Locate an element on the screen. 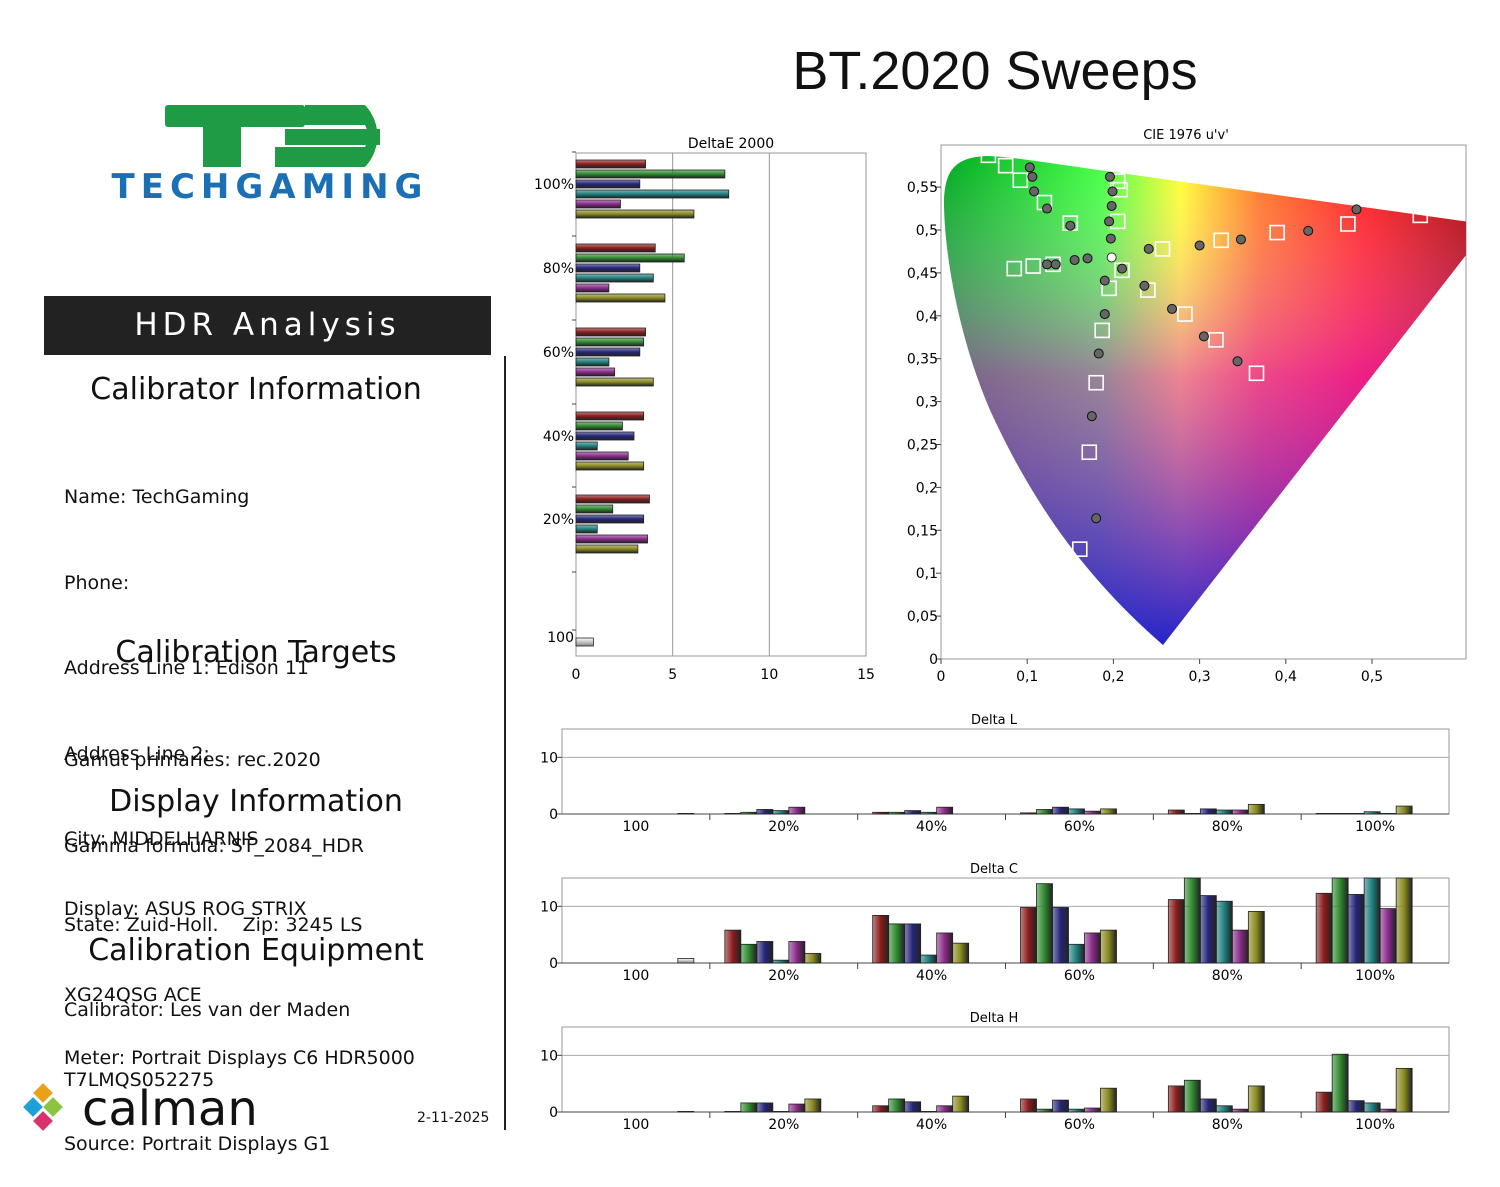 Image resolution: width=1500 pixels, height=1187 pixels. delta-l-category-label: 20% is located at coordinates (783, 827).